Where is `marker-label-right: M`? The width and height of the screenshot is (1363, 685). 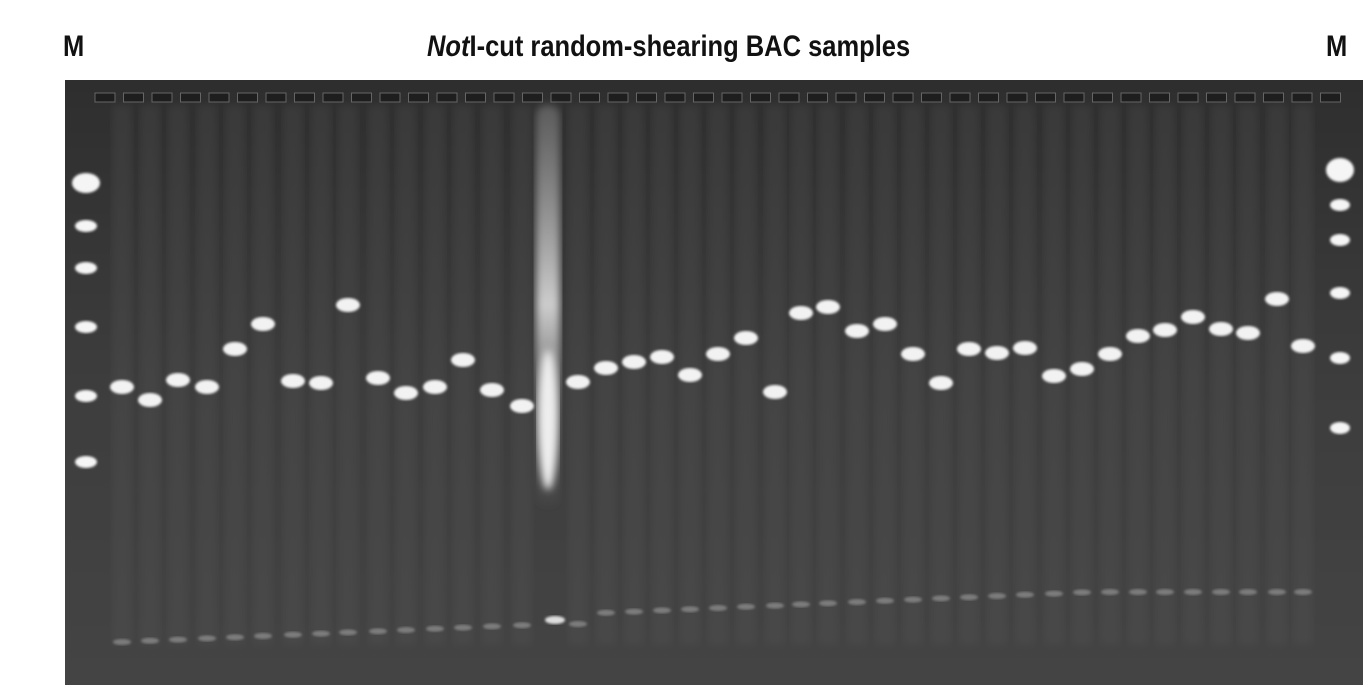 marker-label-right: M is located at coordinates (1337, 46).